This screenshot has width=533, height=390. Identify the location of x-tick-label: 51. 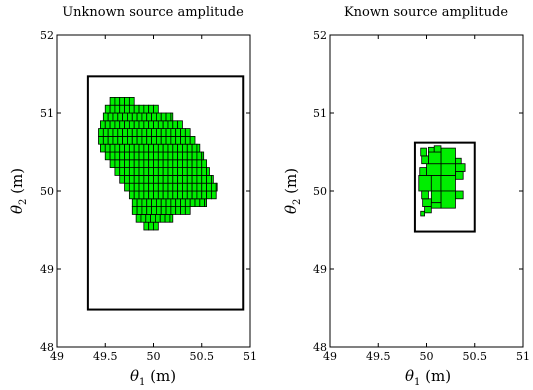
(250, 356).